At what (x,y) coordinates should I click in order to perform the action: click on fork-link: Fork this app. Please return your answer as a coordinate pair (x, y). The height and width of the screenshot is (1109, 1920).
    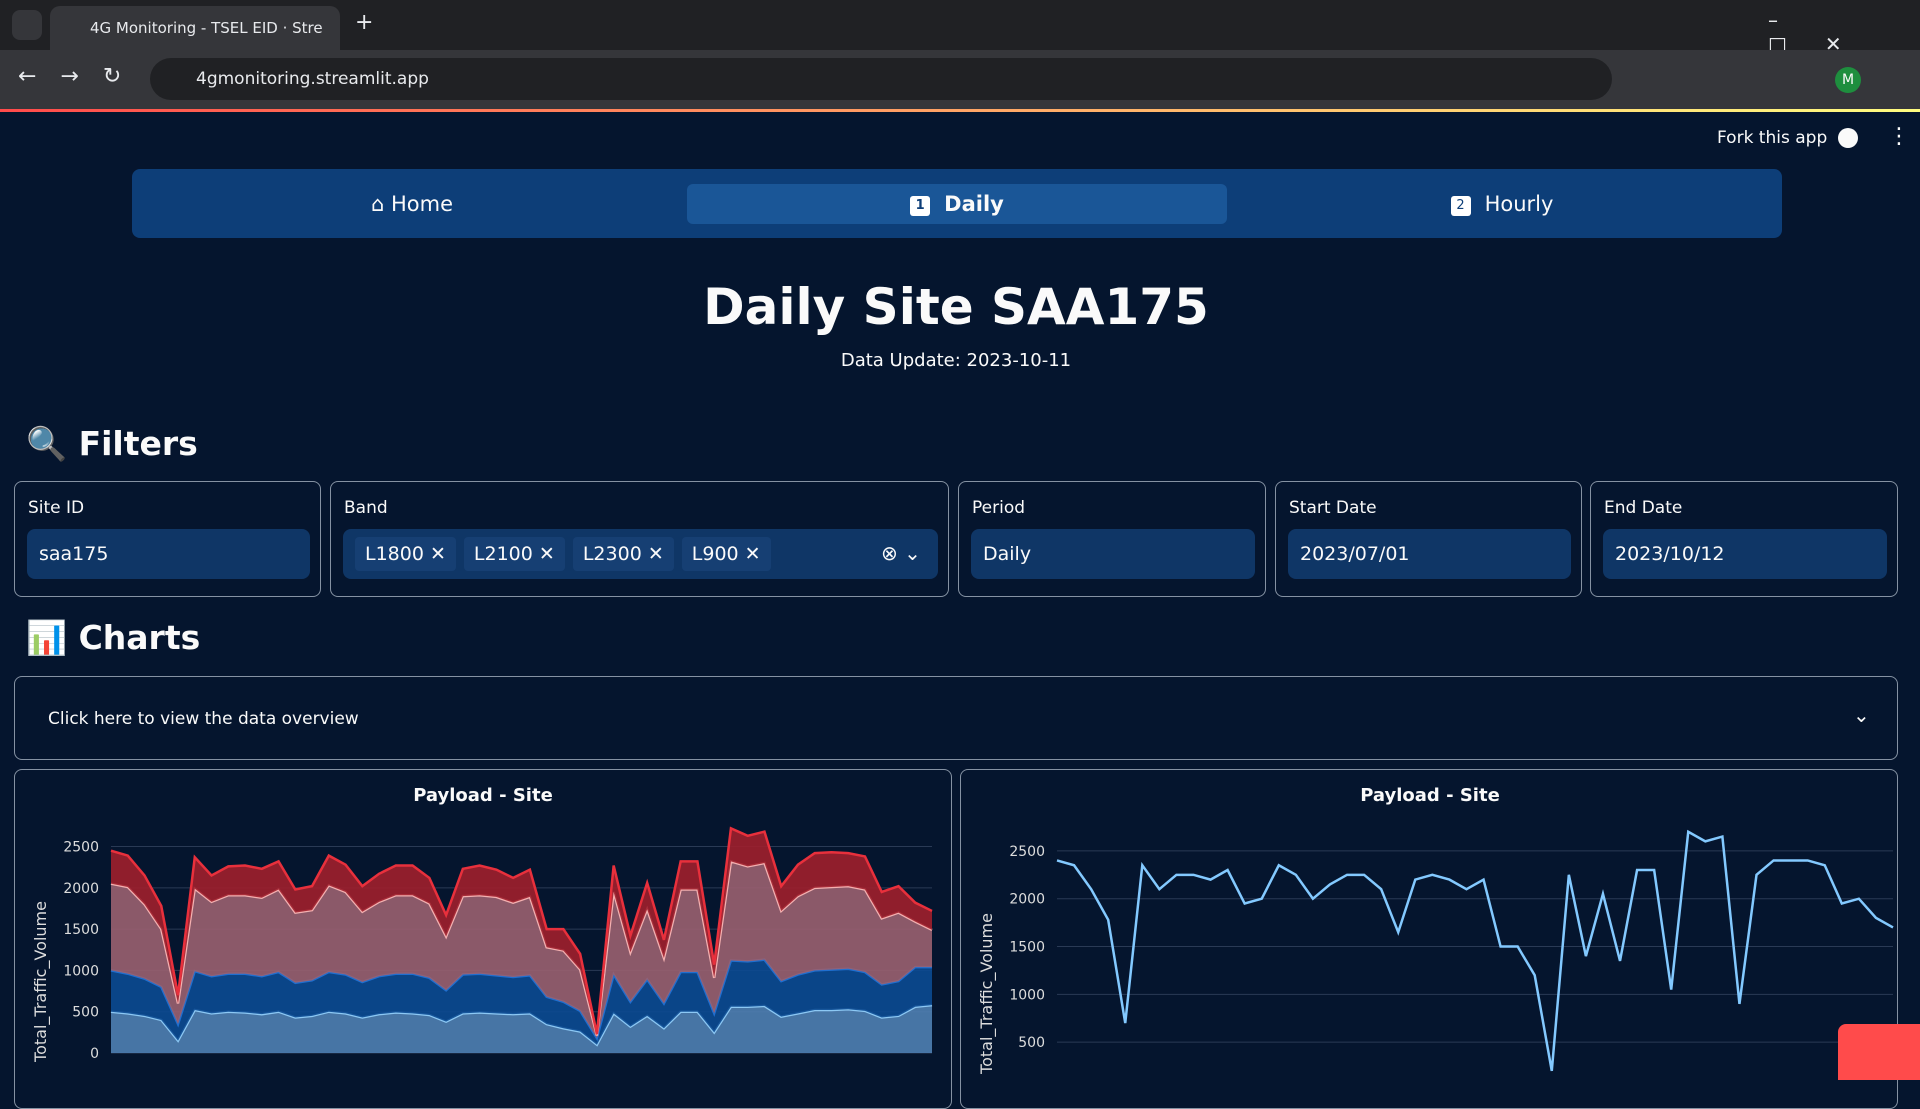
    Looking at the image, I should click on (1772, 138).